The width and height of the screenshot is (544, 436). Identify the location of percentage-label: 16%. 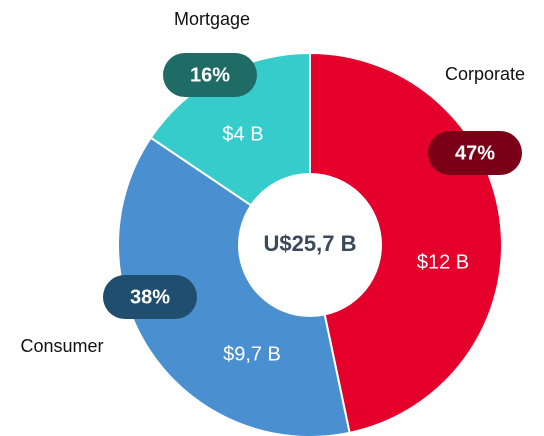
(210, 75).